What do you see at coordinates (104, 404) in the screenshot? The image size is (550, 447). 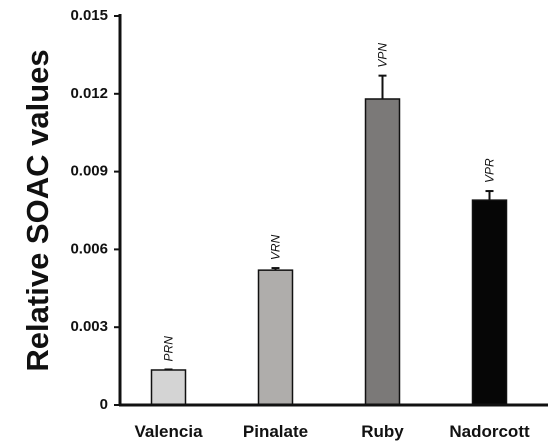 I see `y-tick-label: 0` at bounding box center [104, 404].